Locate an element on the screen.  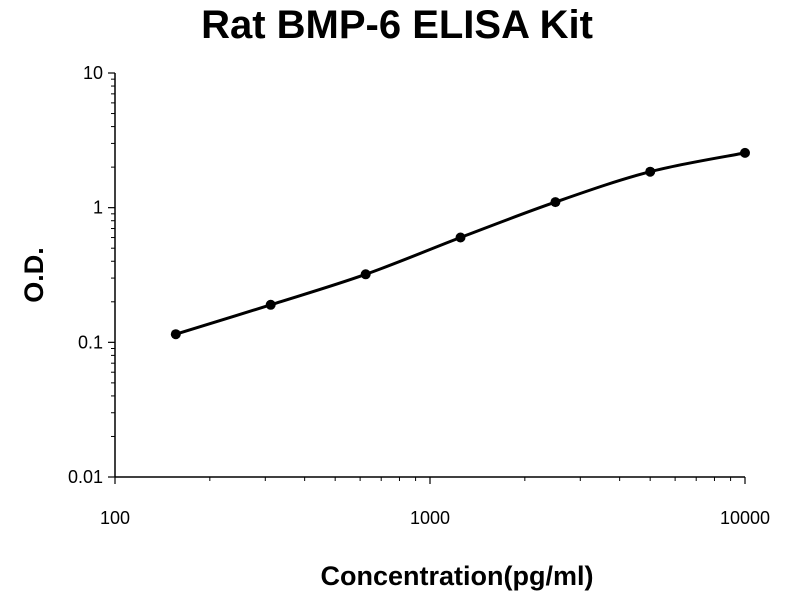
x-tick-label: 10000 is located at coordinates (745, 518).